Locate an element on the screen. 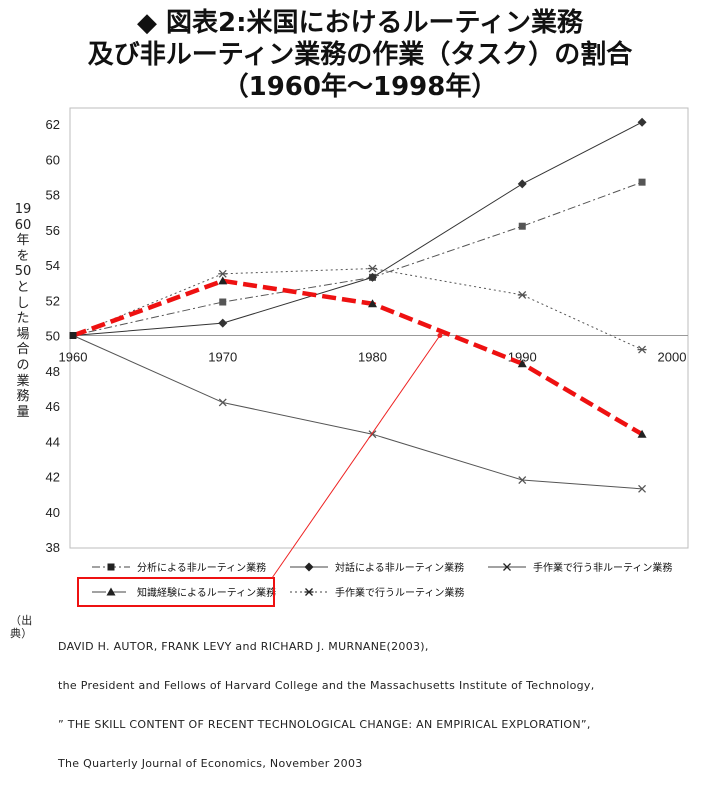 Image resolution: width=720 pixels, height=796 pixels. y-tick-label: 40 is located at coordinates (53, 512).